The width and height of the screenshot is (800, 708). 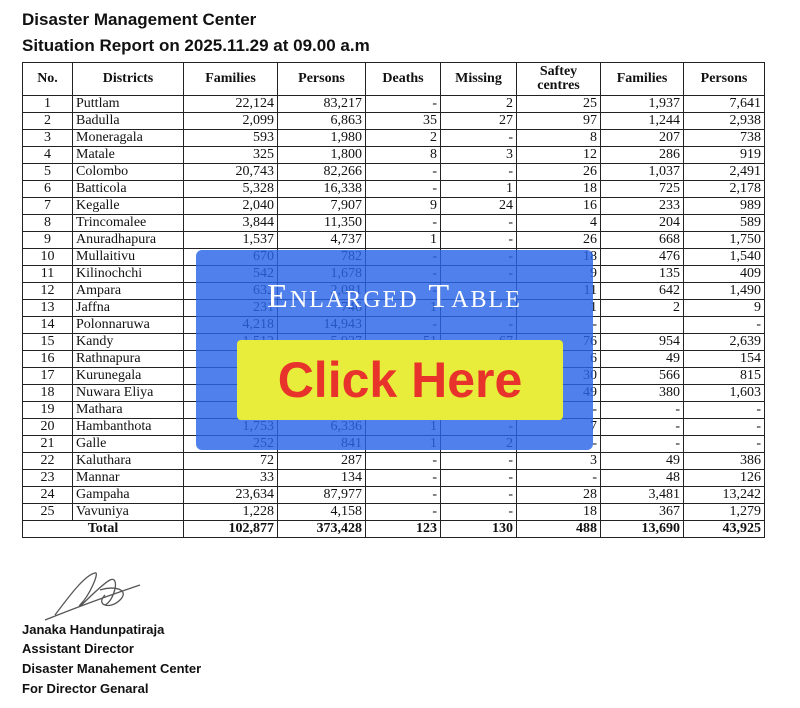 I want to click on table-cell: 207, so click(x=642, y=138).